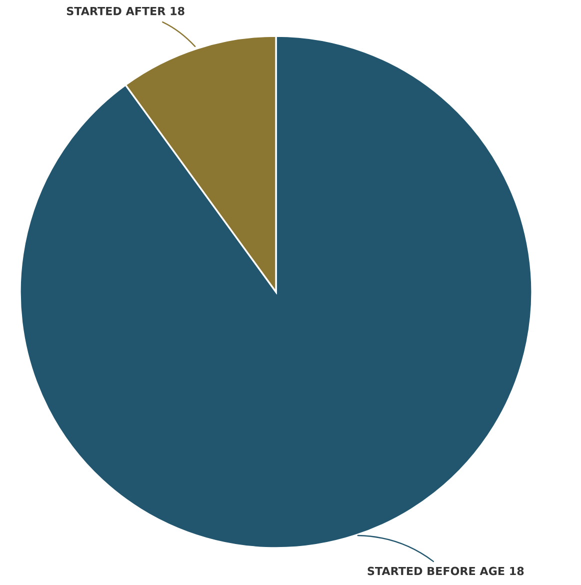 The image size is (581, 585). I want to click on slice-label: STARTED AFTER 18, so click(125, 11).